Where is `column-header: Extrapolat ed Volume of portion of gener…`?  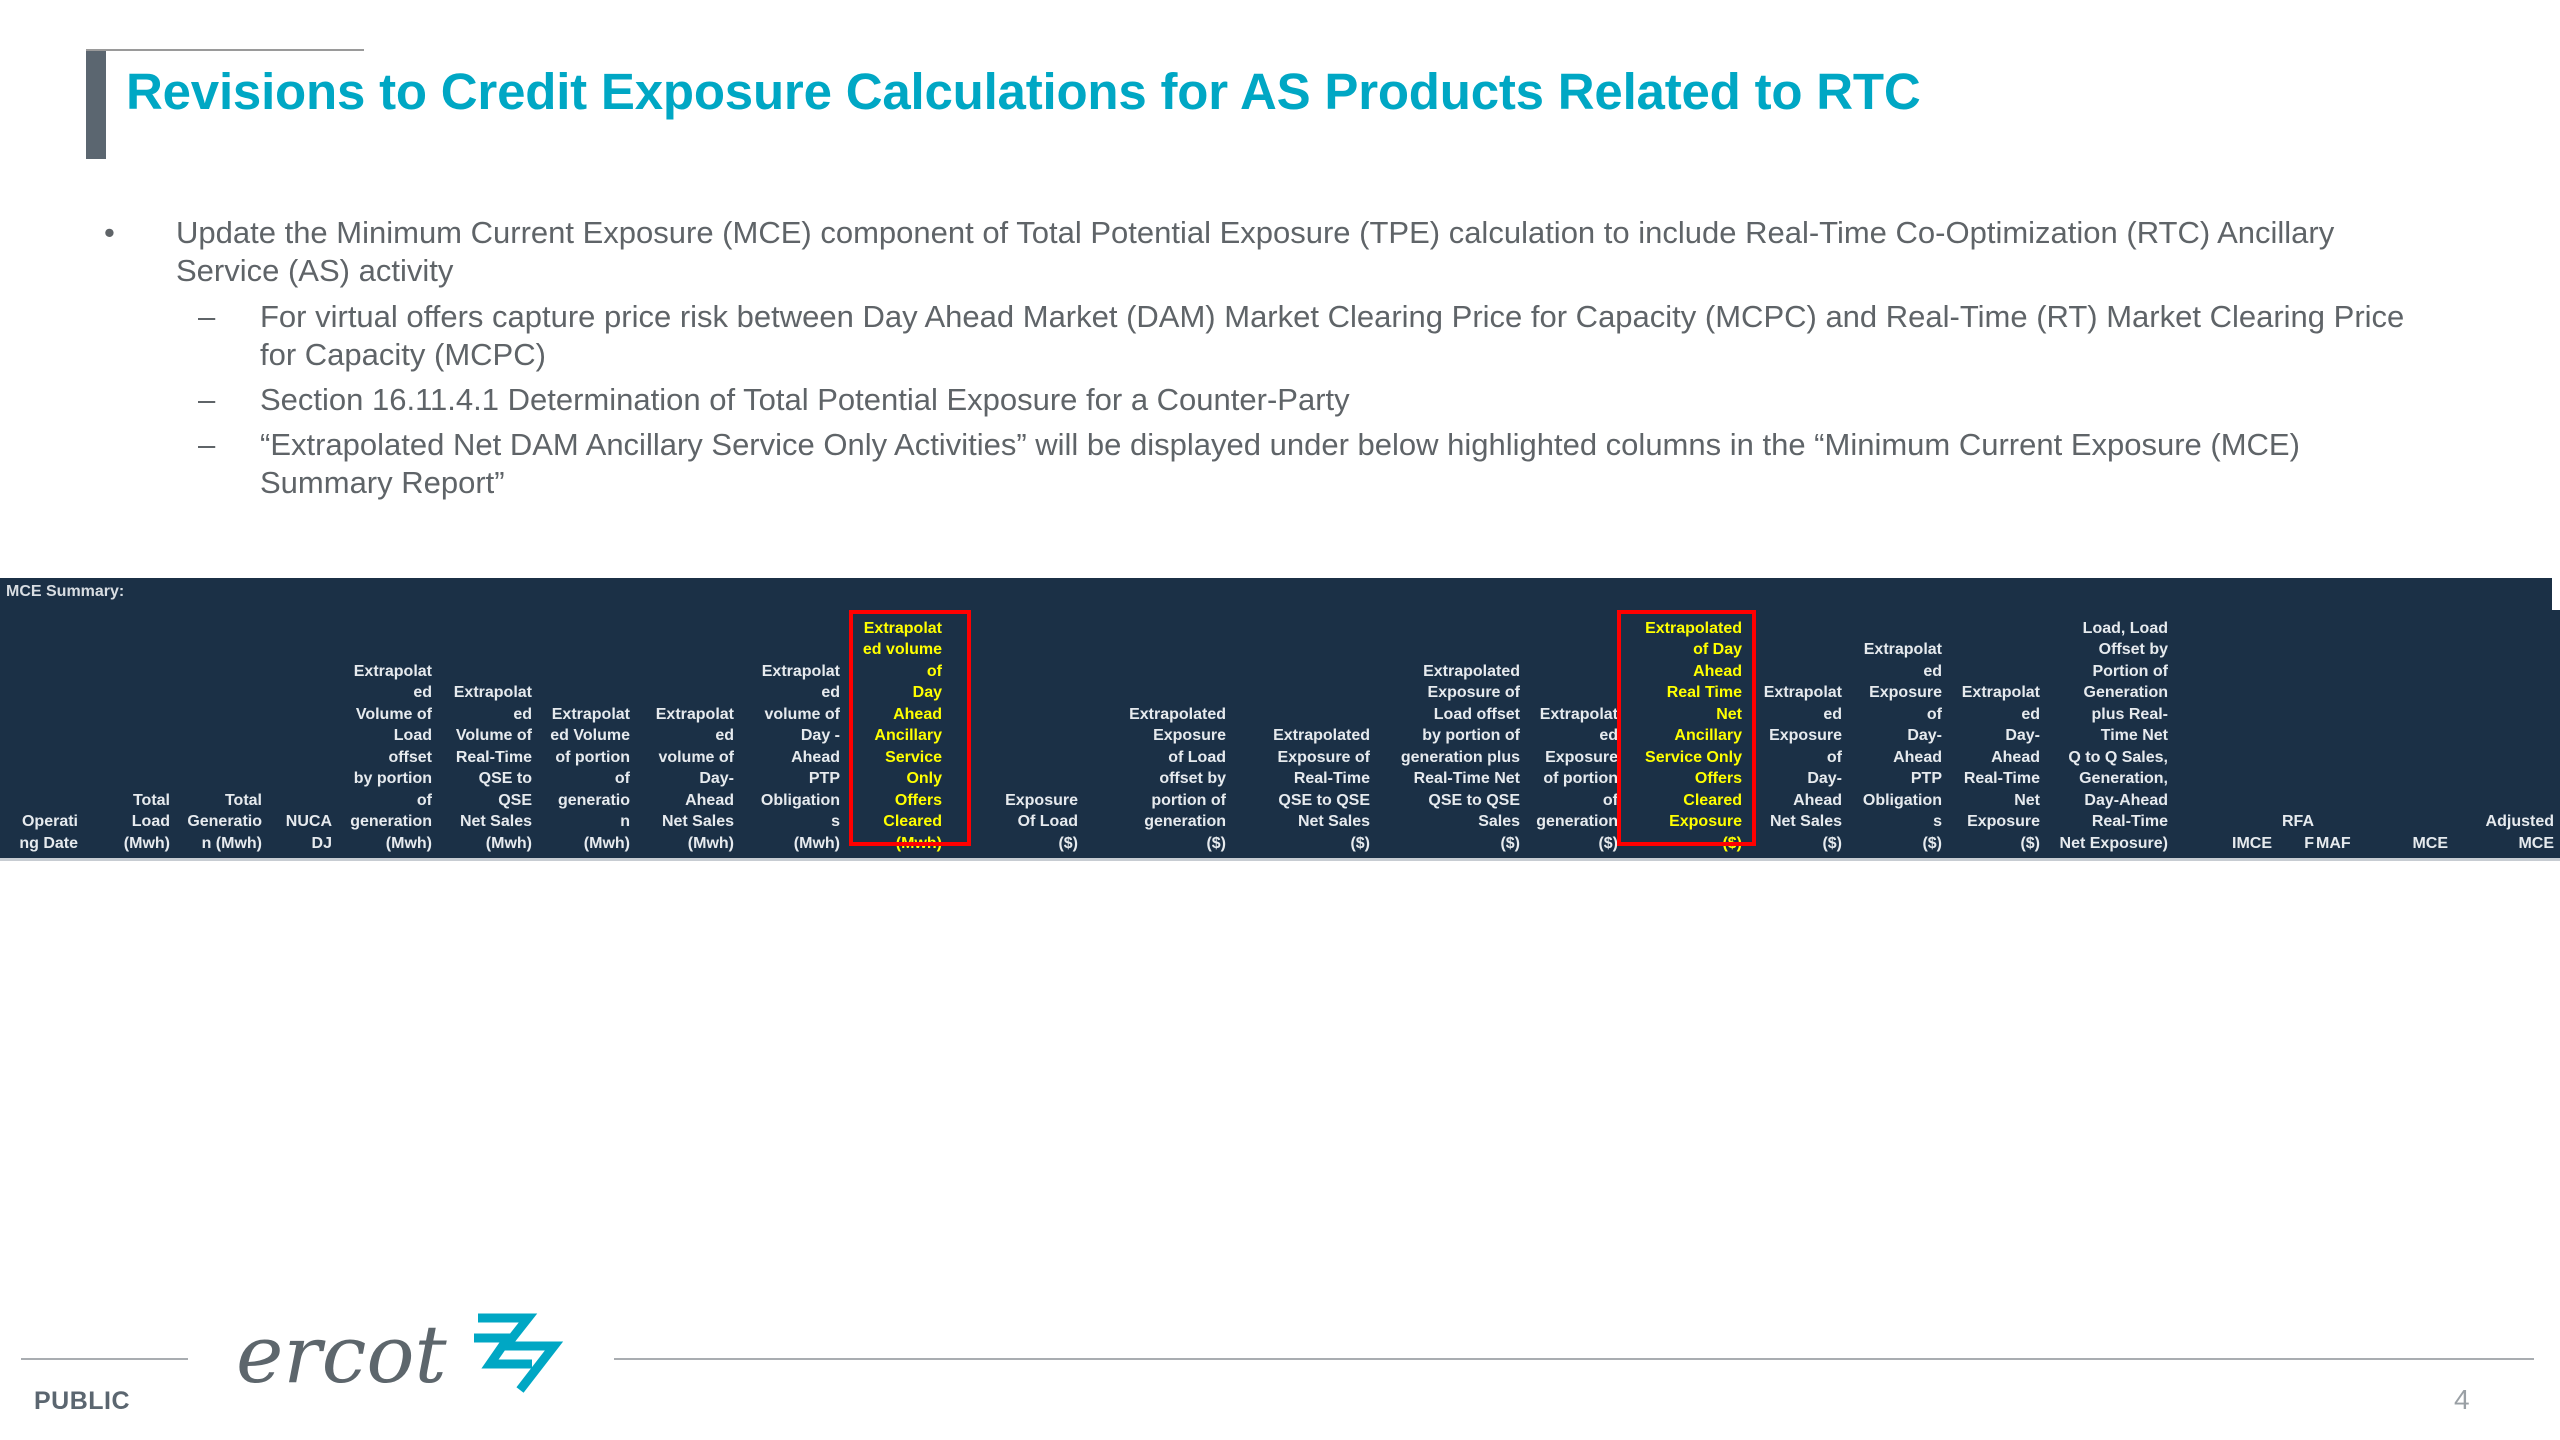 column-header: Extrapolat ed Volume of portion of gener… is located at coordinates (590, 778).